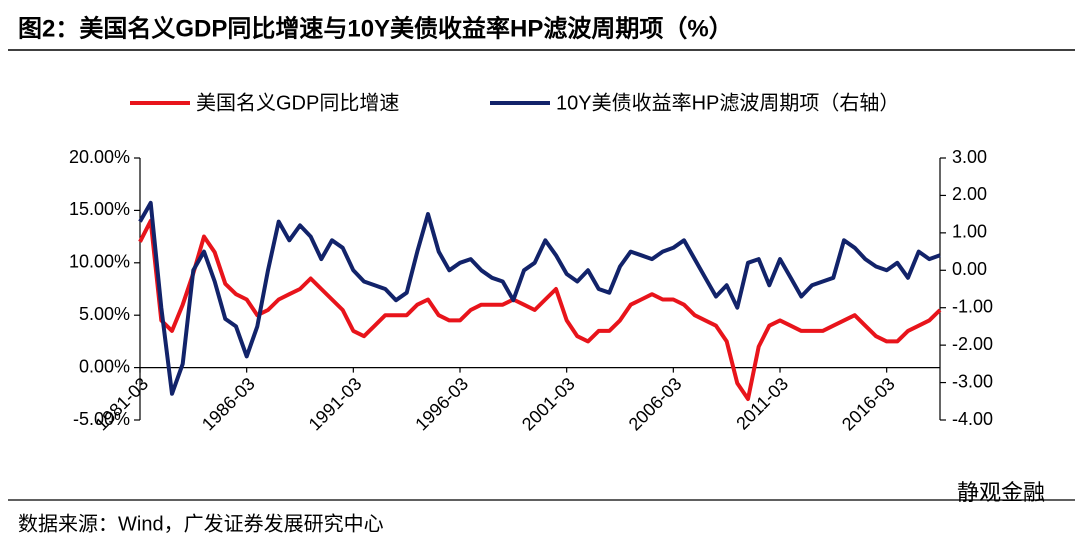 This screenshot has width=1080, height=548. I want to click on x-tick-label: 2016-03, so click(868, 404).